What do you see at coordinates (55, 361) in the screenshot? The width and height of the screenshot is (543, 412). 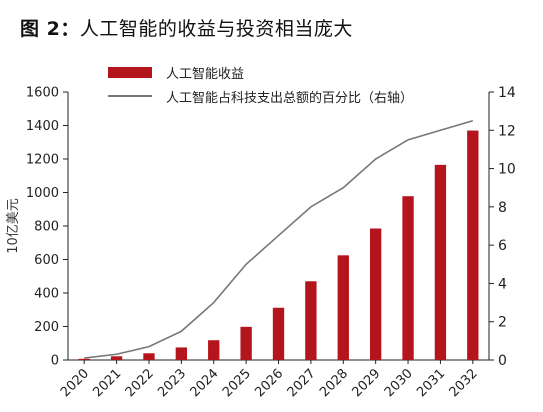 I see `y-tick-left-label: 0` at bounding box center [55, 361].